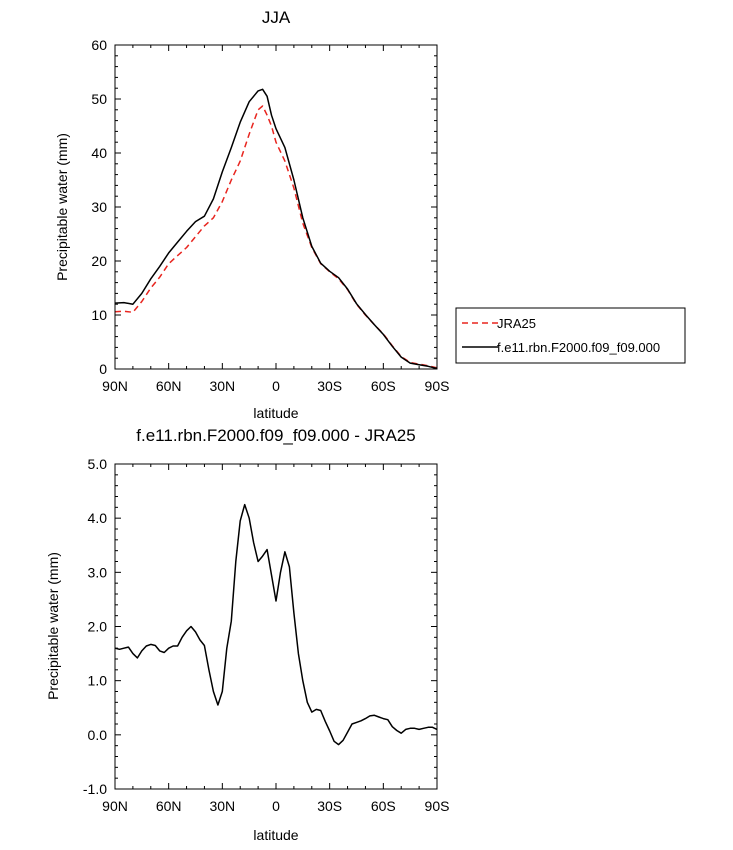 The width and height of the screenshot is (733, 850). What do you see at coordinates (98, 627) in the screenshot?
I see `y-tick-label: 2.0` at bounding box center [98, 627].